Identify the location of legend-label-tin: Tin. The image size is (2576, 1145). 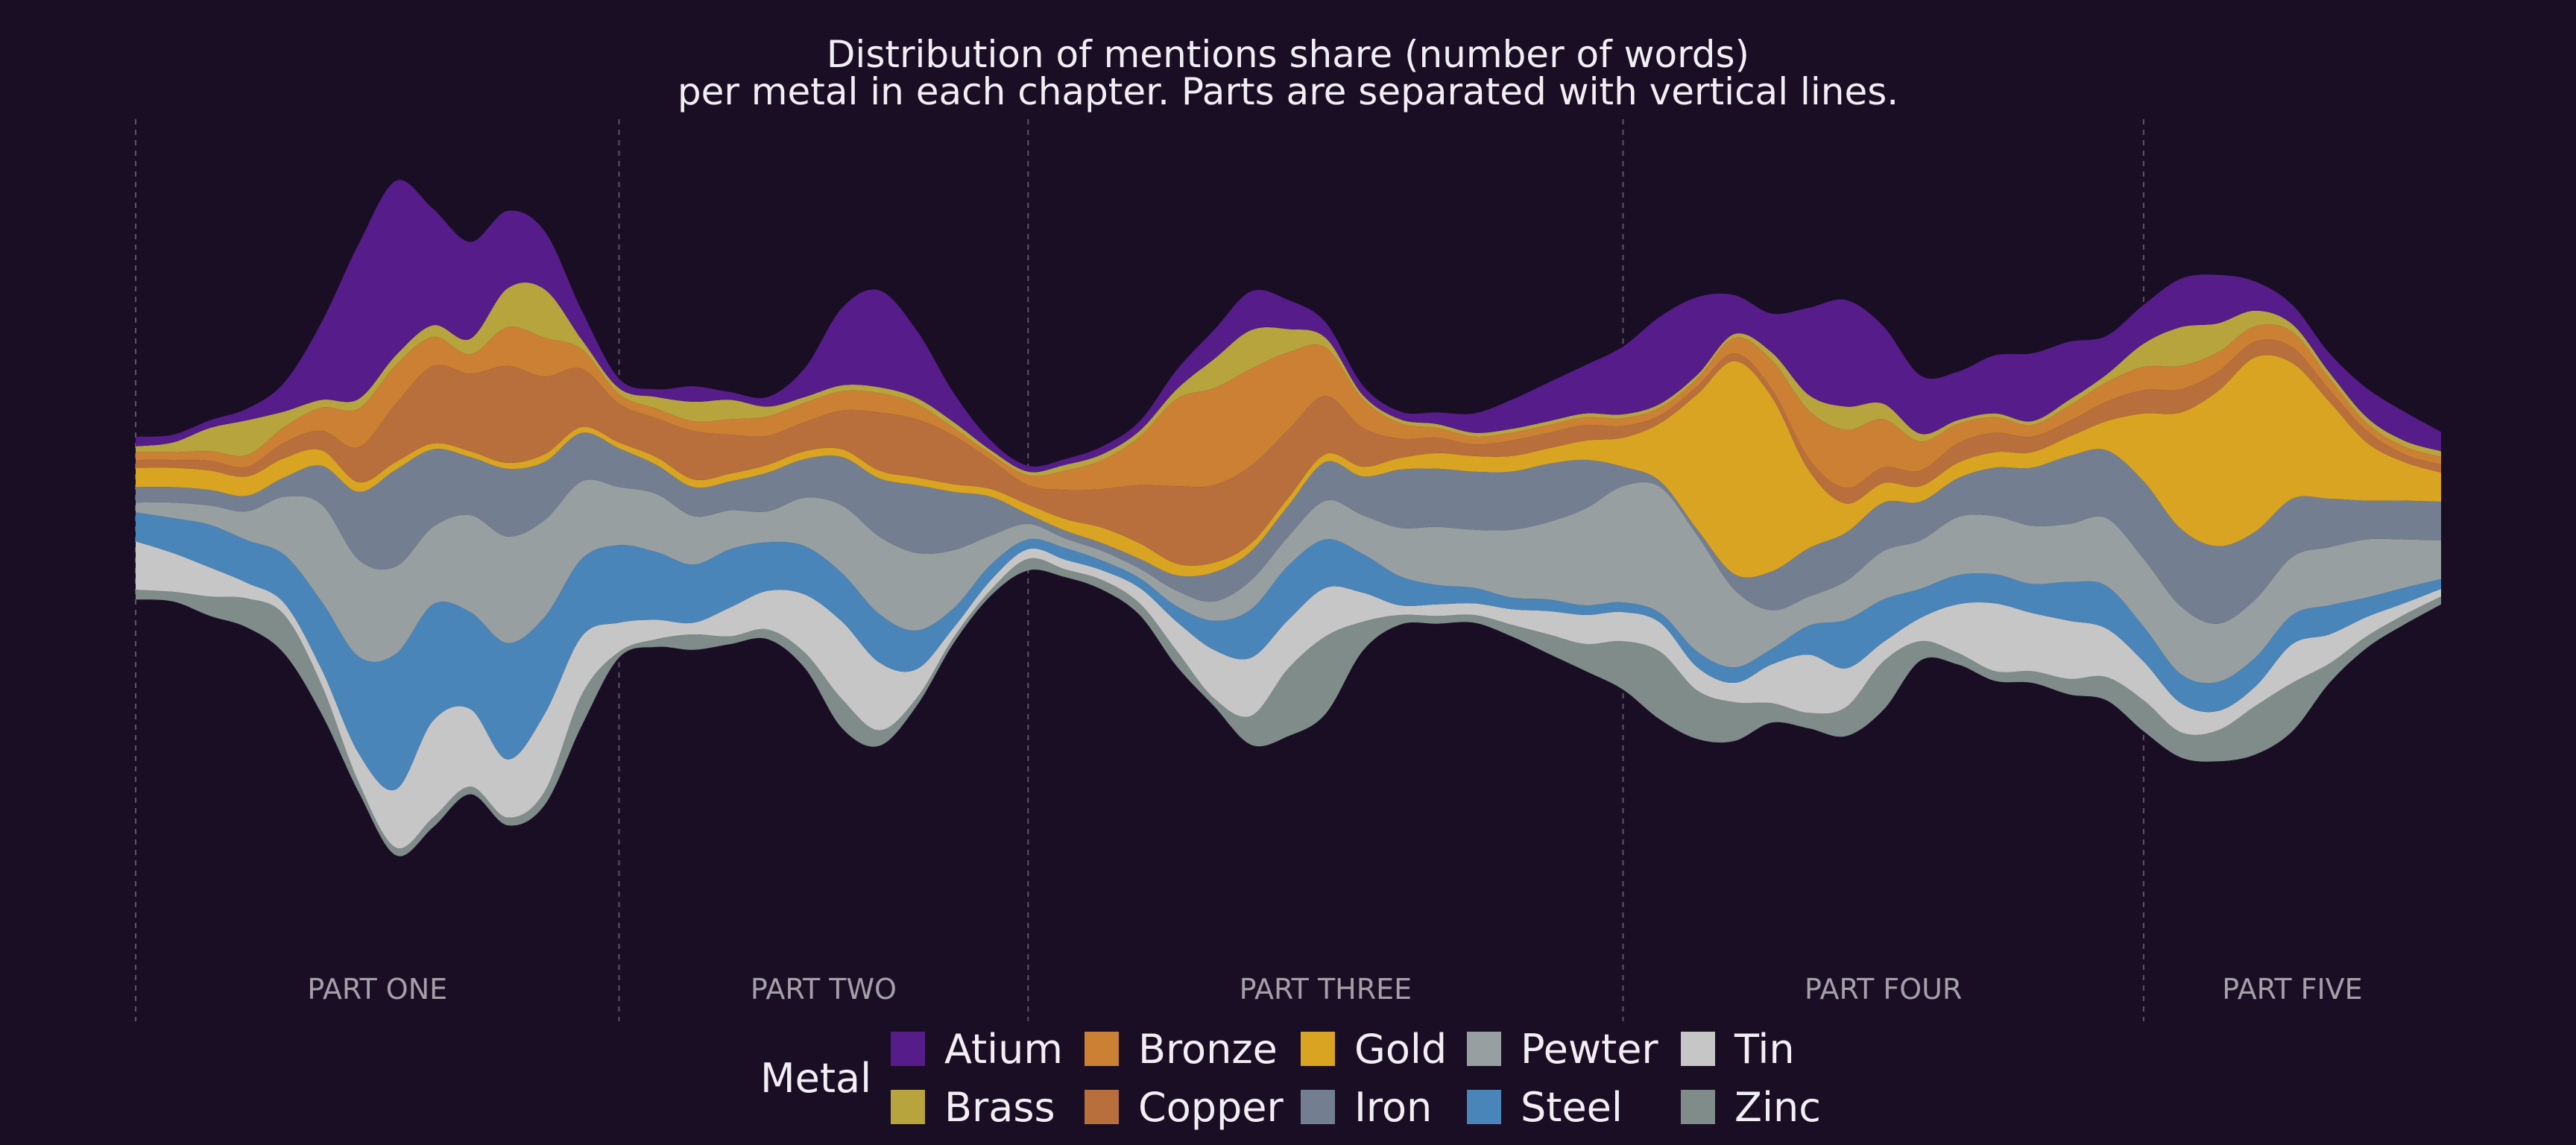
(1764, 1049).